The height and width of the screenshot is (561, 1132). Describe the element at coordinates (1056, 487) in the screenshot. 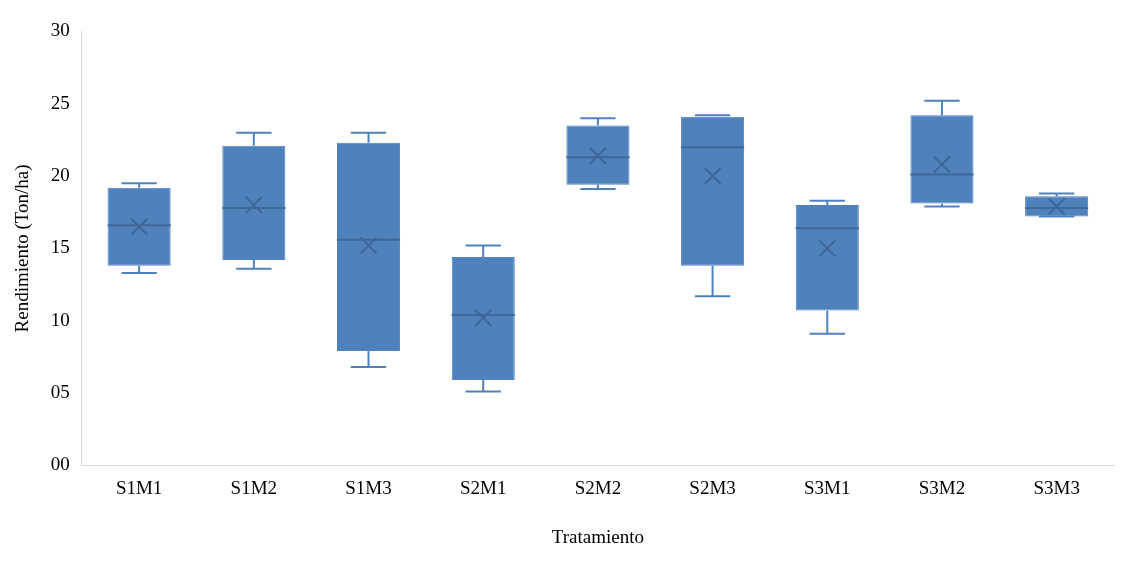

I see `x-tick-label: S3M3` at that location.